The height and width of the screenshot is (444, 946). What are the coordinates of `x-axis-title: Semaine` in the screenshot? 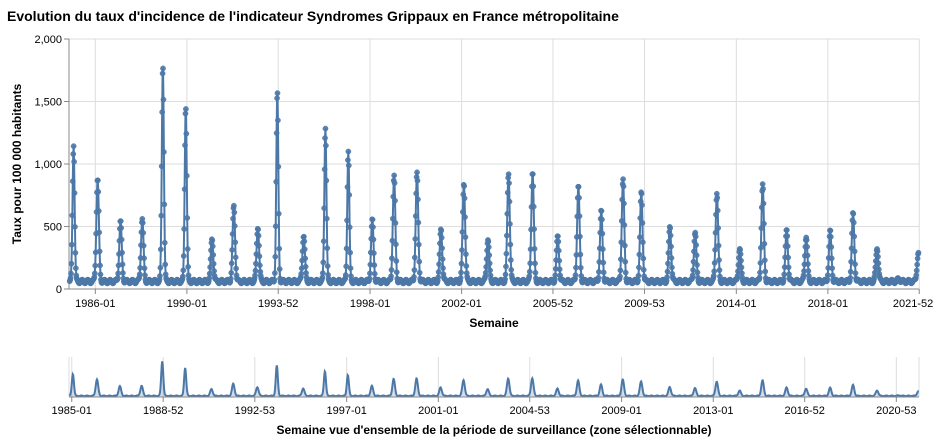 It's located at (494, 323).